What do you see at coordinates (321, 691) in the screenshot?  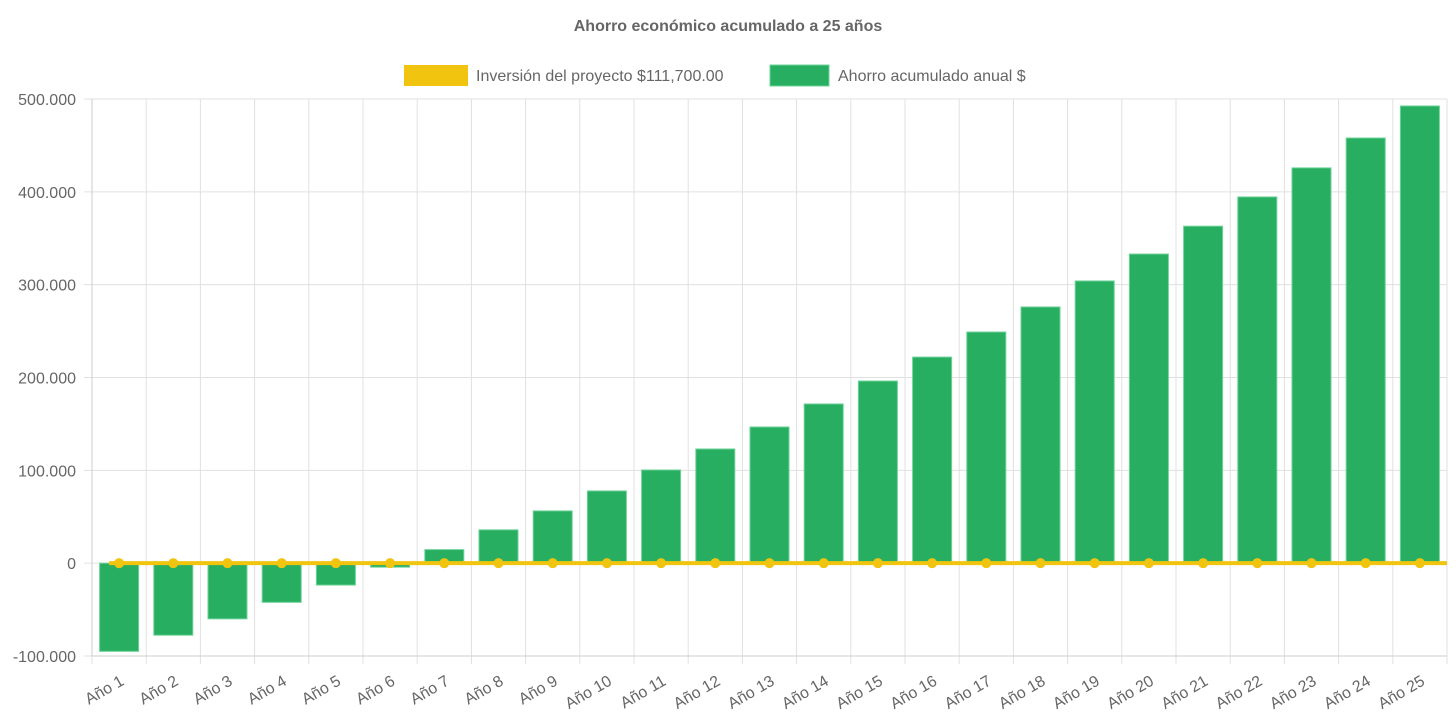 I see `x-tick-label: Año 5` at bounding box center [321, 691].